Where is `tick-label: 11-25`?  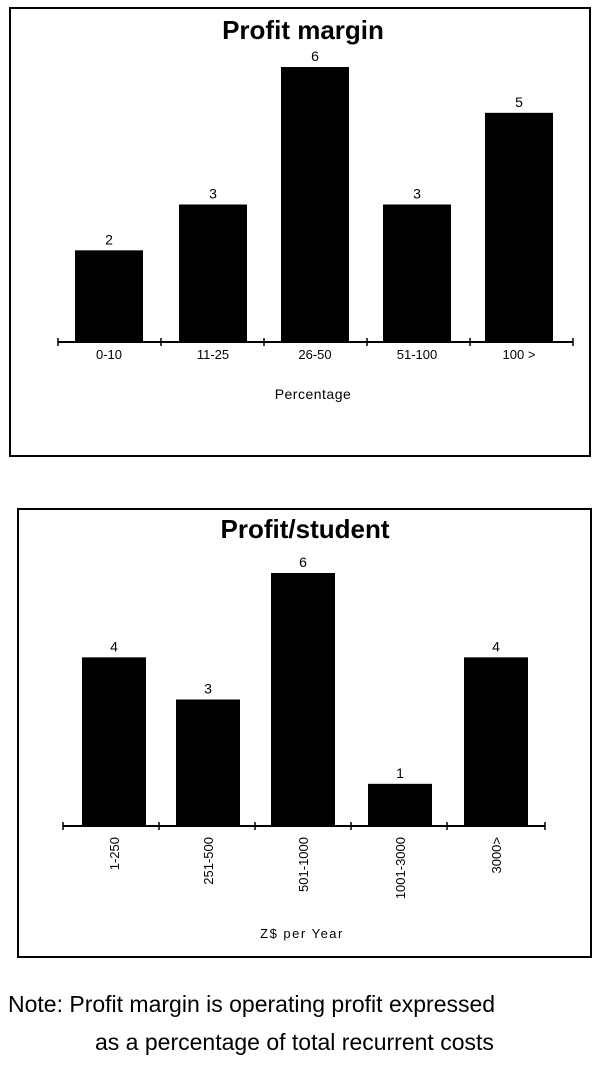 tick-label: 11-25 is located at coordinates (213, 354).